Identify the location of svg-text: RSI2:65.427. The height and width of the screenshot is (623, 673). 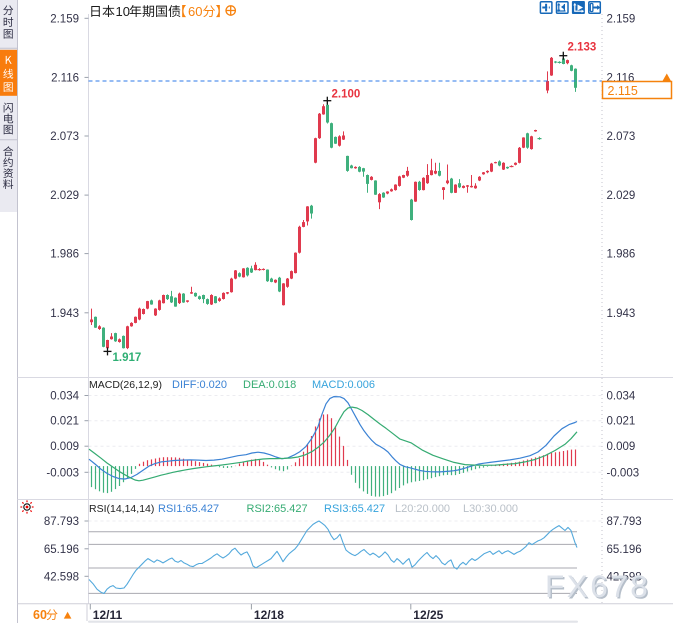
(277, 509).